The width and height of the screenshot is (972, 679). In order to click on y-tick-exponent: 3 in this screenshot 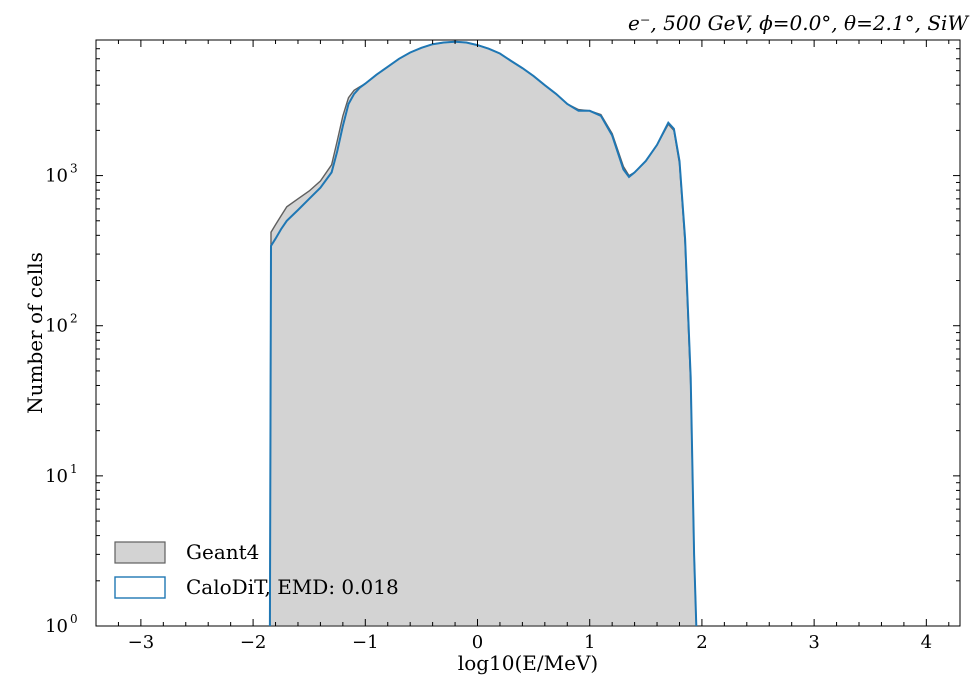, I will do `click(74, 169)`.